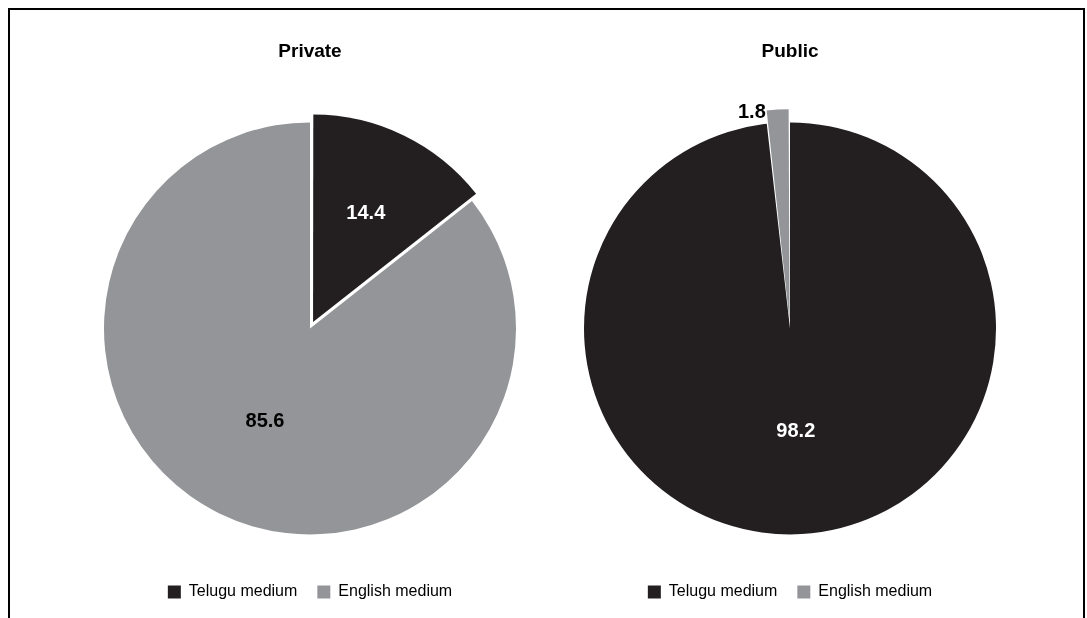 The image size is (1087, 618). Describe the element at coordinates (796, 429) in the screenshot. I see `data-label: 98.2` at that location.